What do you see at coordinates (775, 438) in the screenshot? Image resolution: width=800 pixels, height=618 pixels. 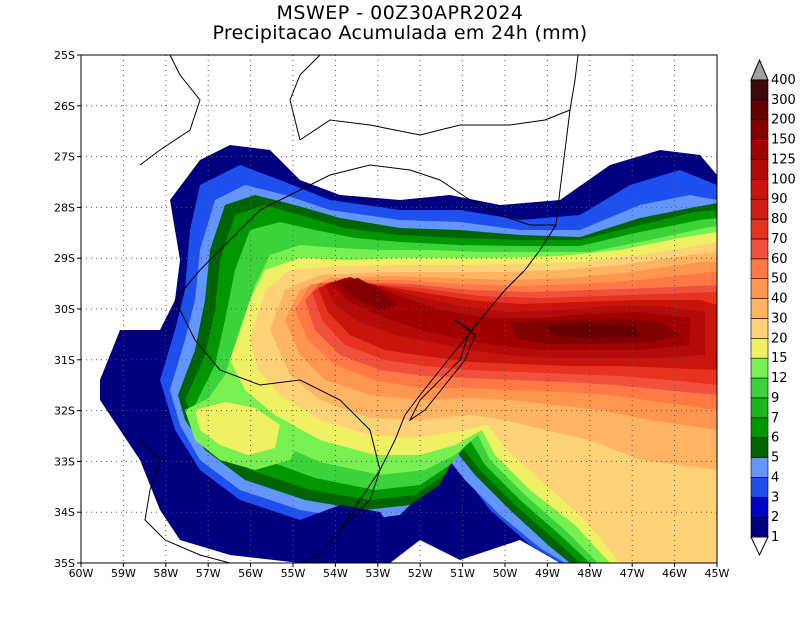 I see `colorbar-label: 6` at bounding box center [775, 438].